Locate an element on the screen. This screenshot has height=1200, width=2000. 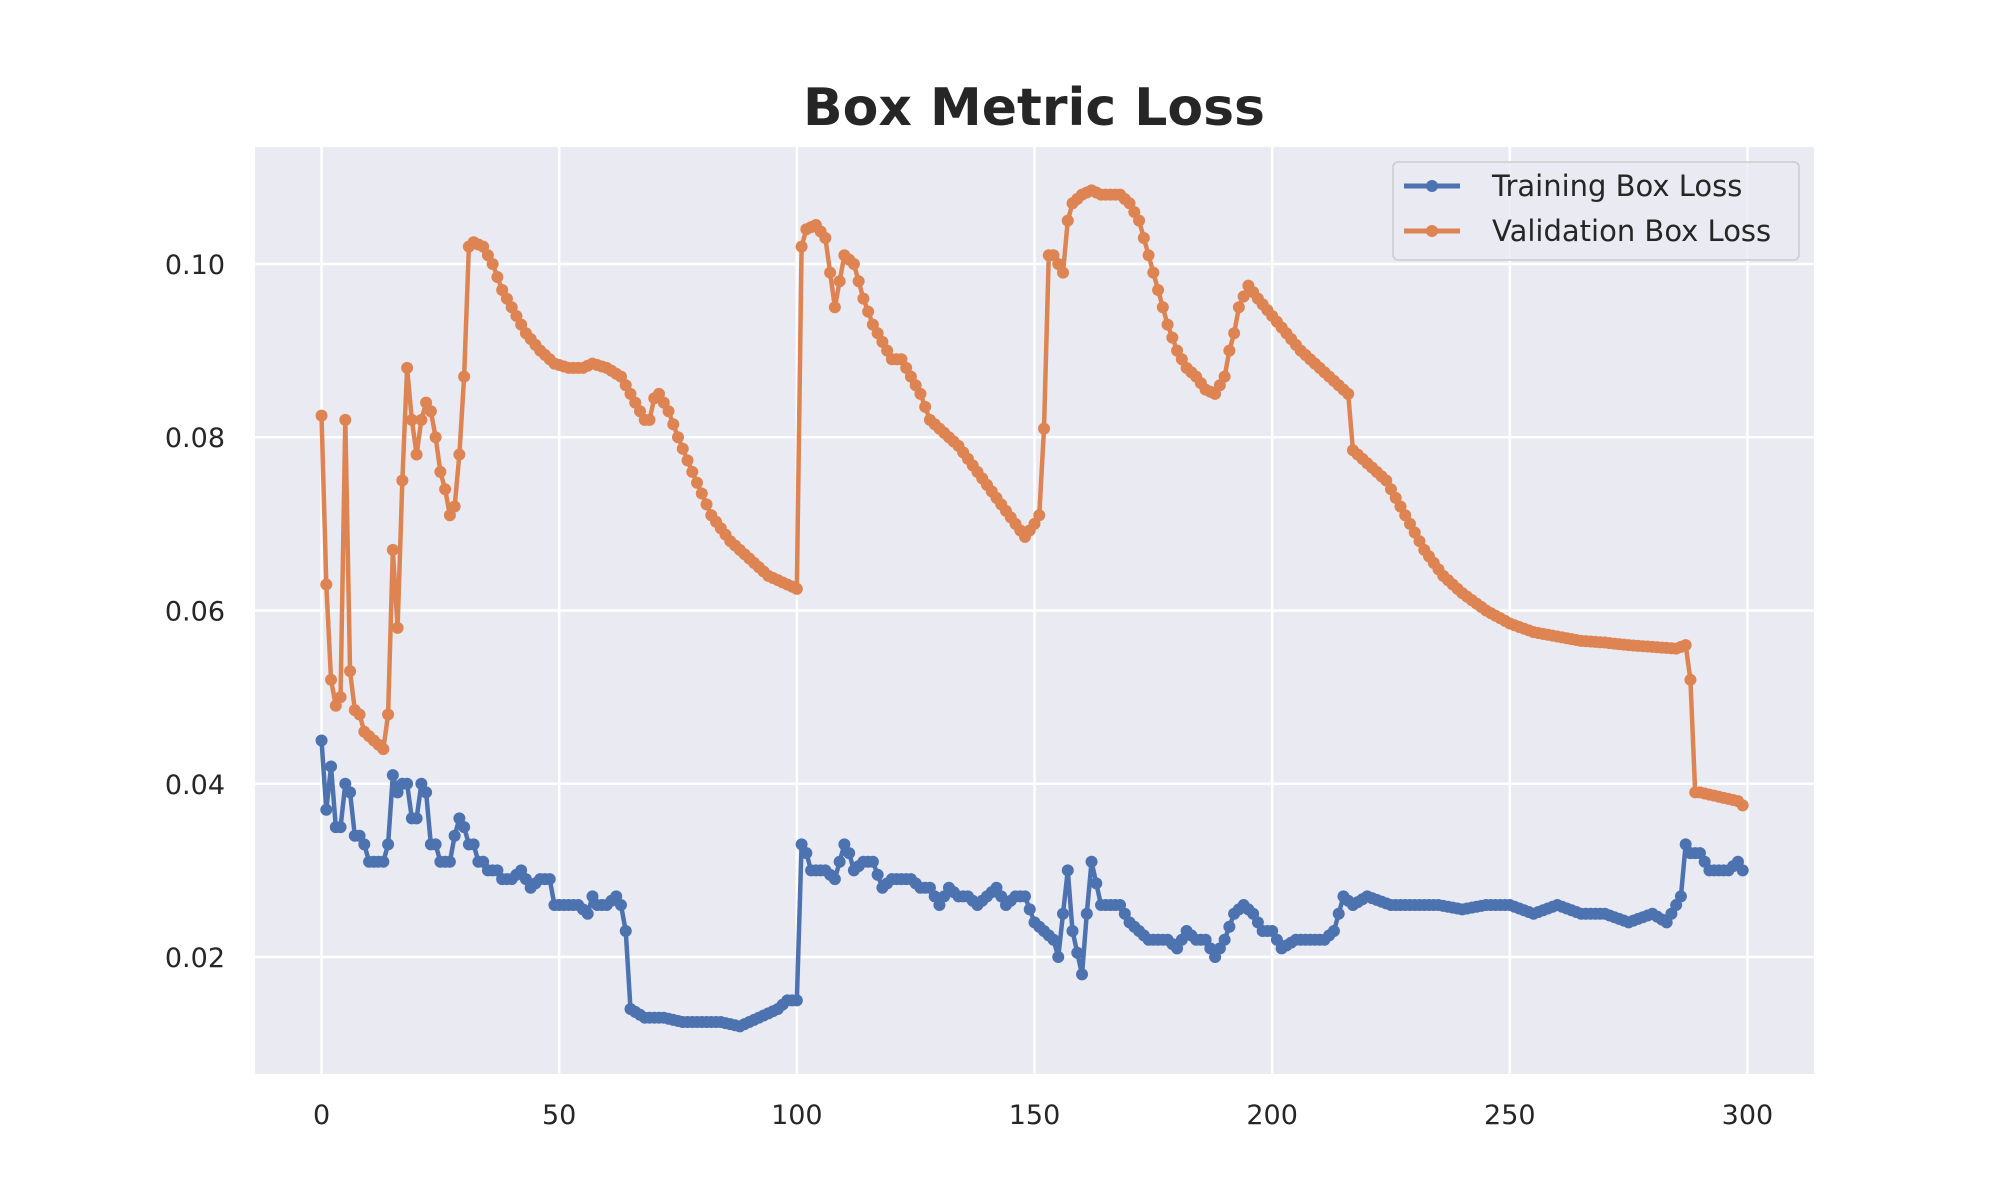
legend: Training Box Loss Validation Box Loss is located at coordinates (1596, 211).